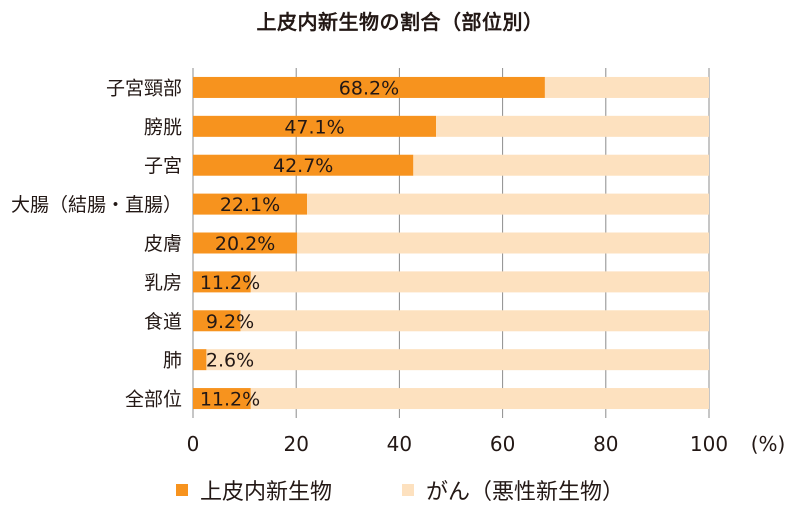 This screenshot has height=521, width=800. Describe the element at coordinates (144, 88) in the screenshot. I see `category-label-0: 子宮頸部` at that location.